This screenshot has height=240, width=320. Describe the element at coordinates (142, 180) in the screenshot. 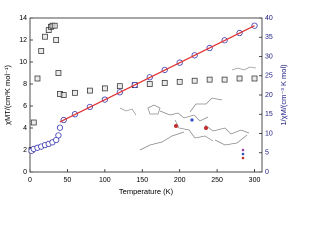

I see `x-tick-label: 150` at that location.